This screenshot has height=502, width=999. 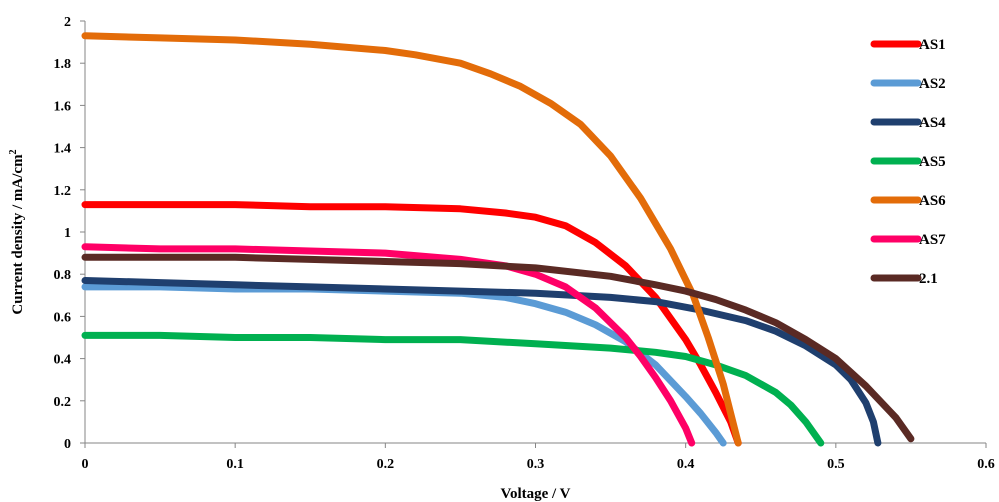 I want to click on y-tick-label: 0, so click(x=67, y=444).